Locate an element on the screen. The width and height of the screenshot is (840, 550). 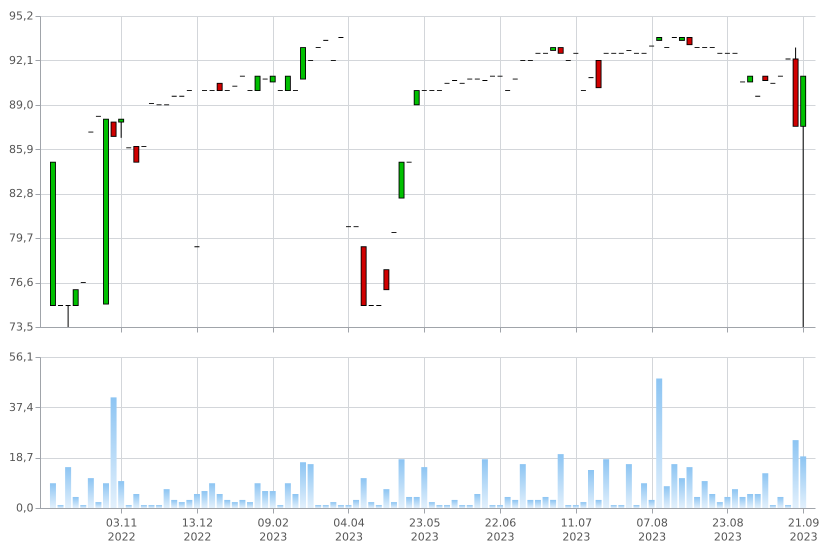
y-tick-label: 76,6 is located at coordinates (21, 283).